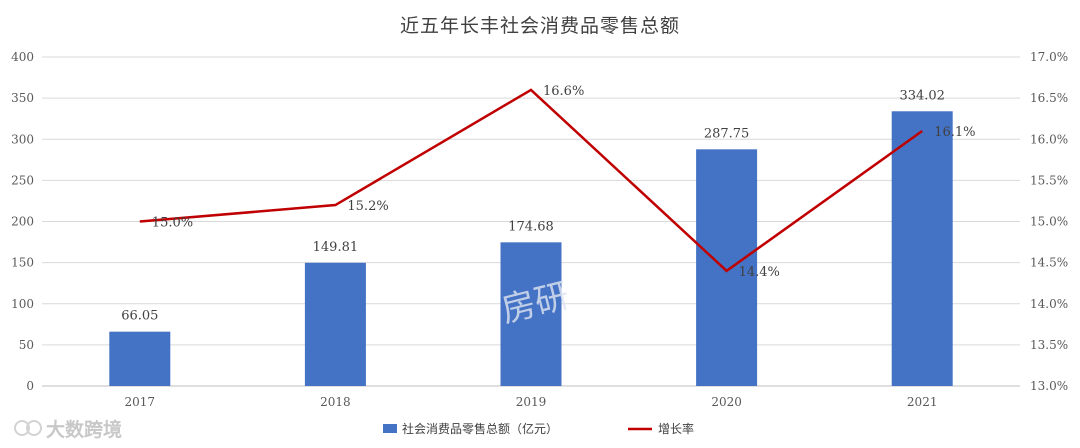  I want to click on right-tick-label: 13.0%, so click(1049, 386).